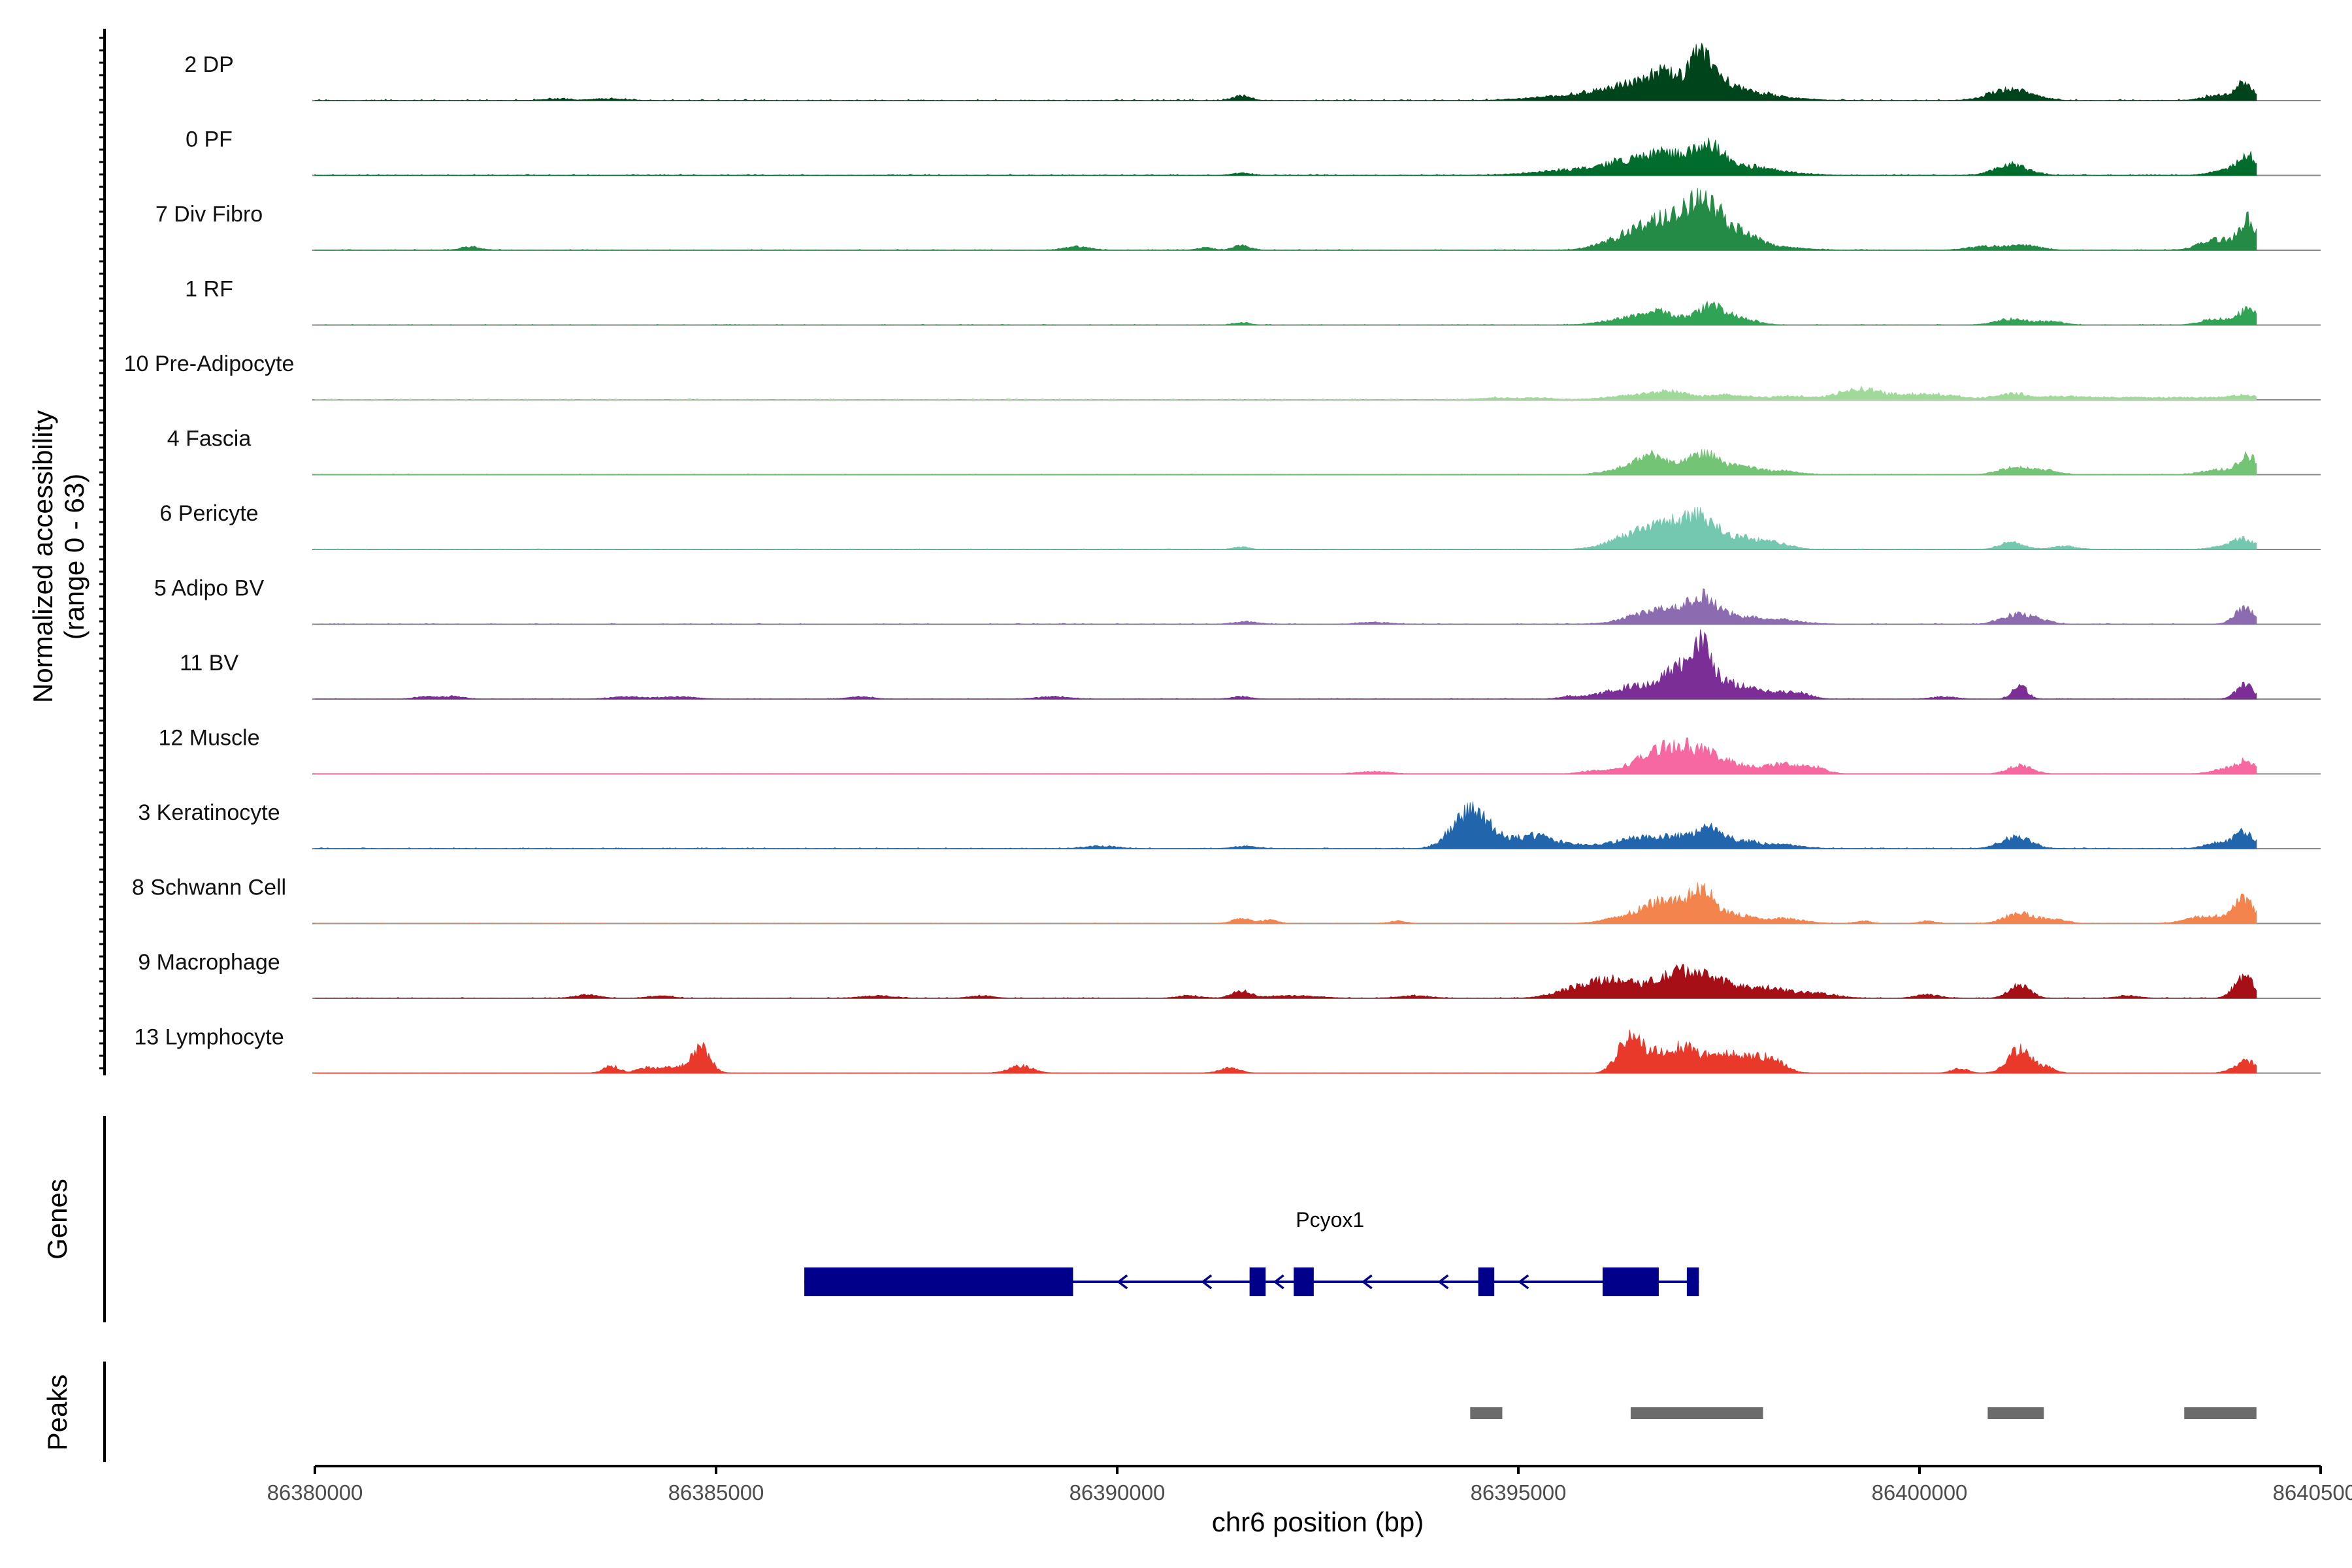 The image size is (2352, 1568). Describe the element at coordinates (2312, 1492) in the screenshot. I see `x-axis-tick-label: 86405000` at that location.